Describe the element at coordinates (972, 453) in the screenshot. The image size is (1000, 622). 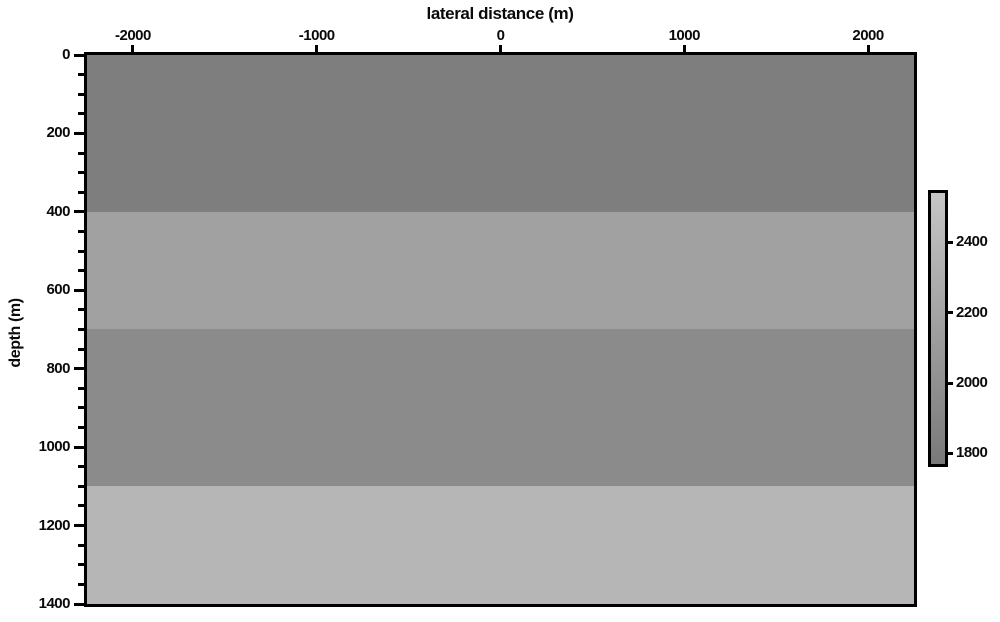
I see `colorbar-tick-label: 1800` at that location.